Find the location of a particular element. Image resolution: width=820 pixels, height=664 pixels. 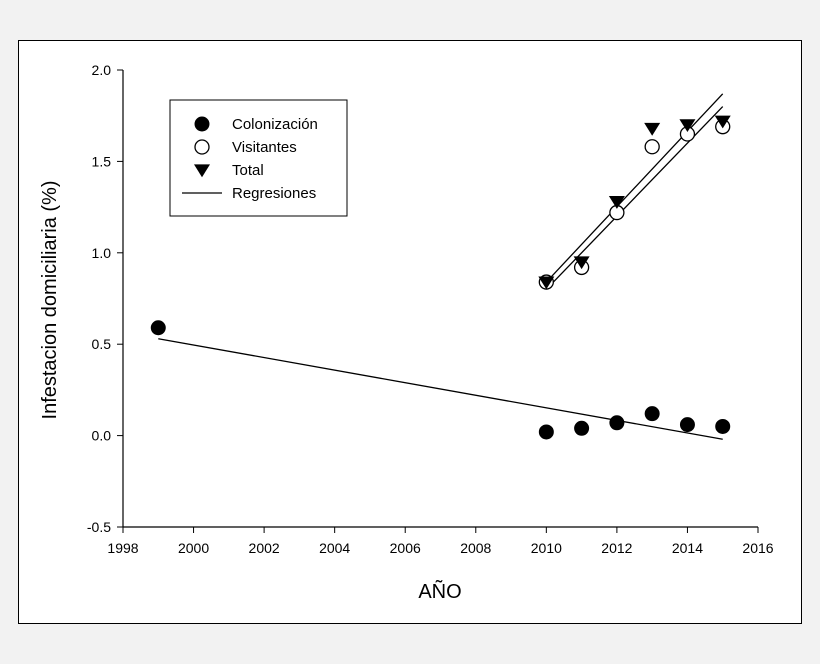

y-tick-label: 1.5 is located at coordinates (102, 161).